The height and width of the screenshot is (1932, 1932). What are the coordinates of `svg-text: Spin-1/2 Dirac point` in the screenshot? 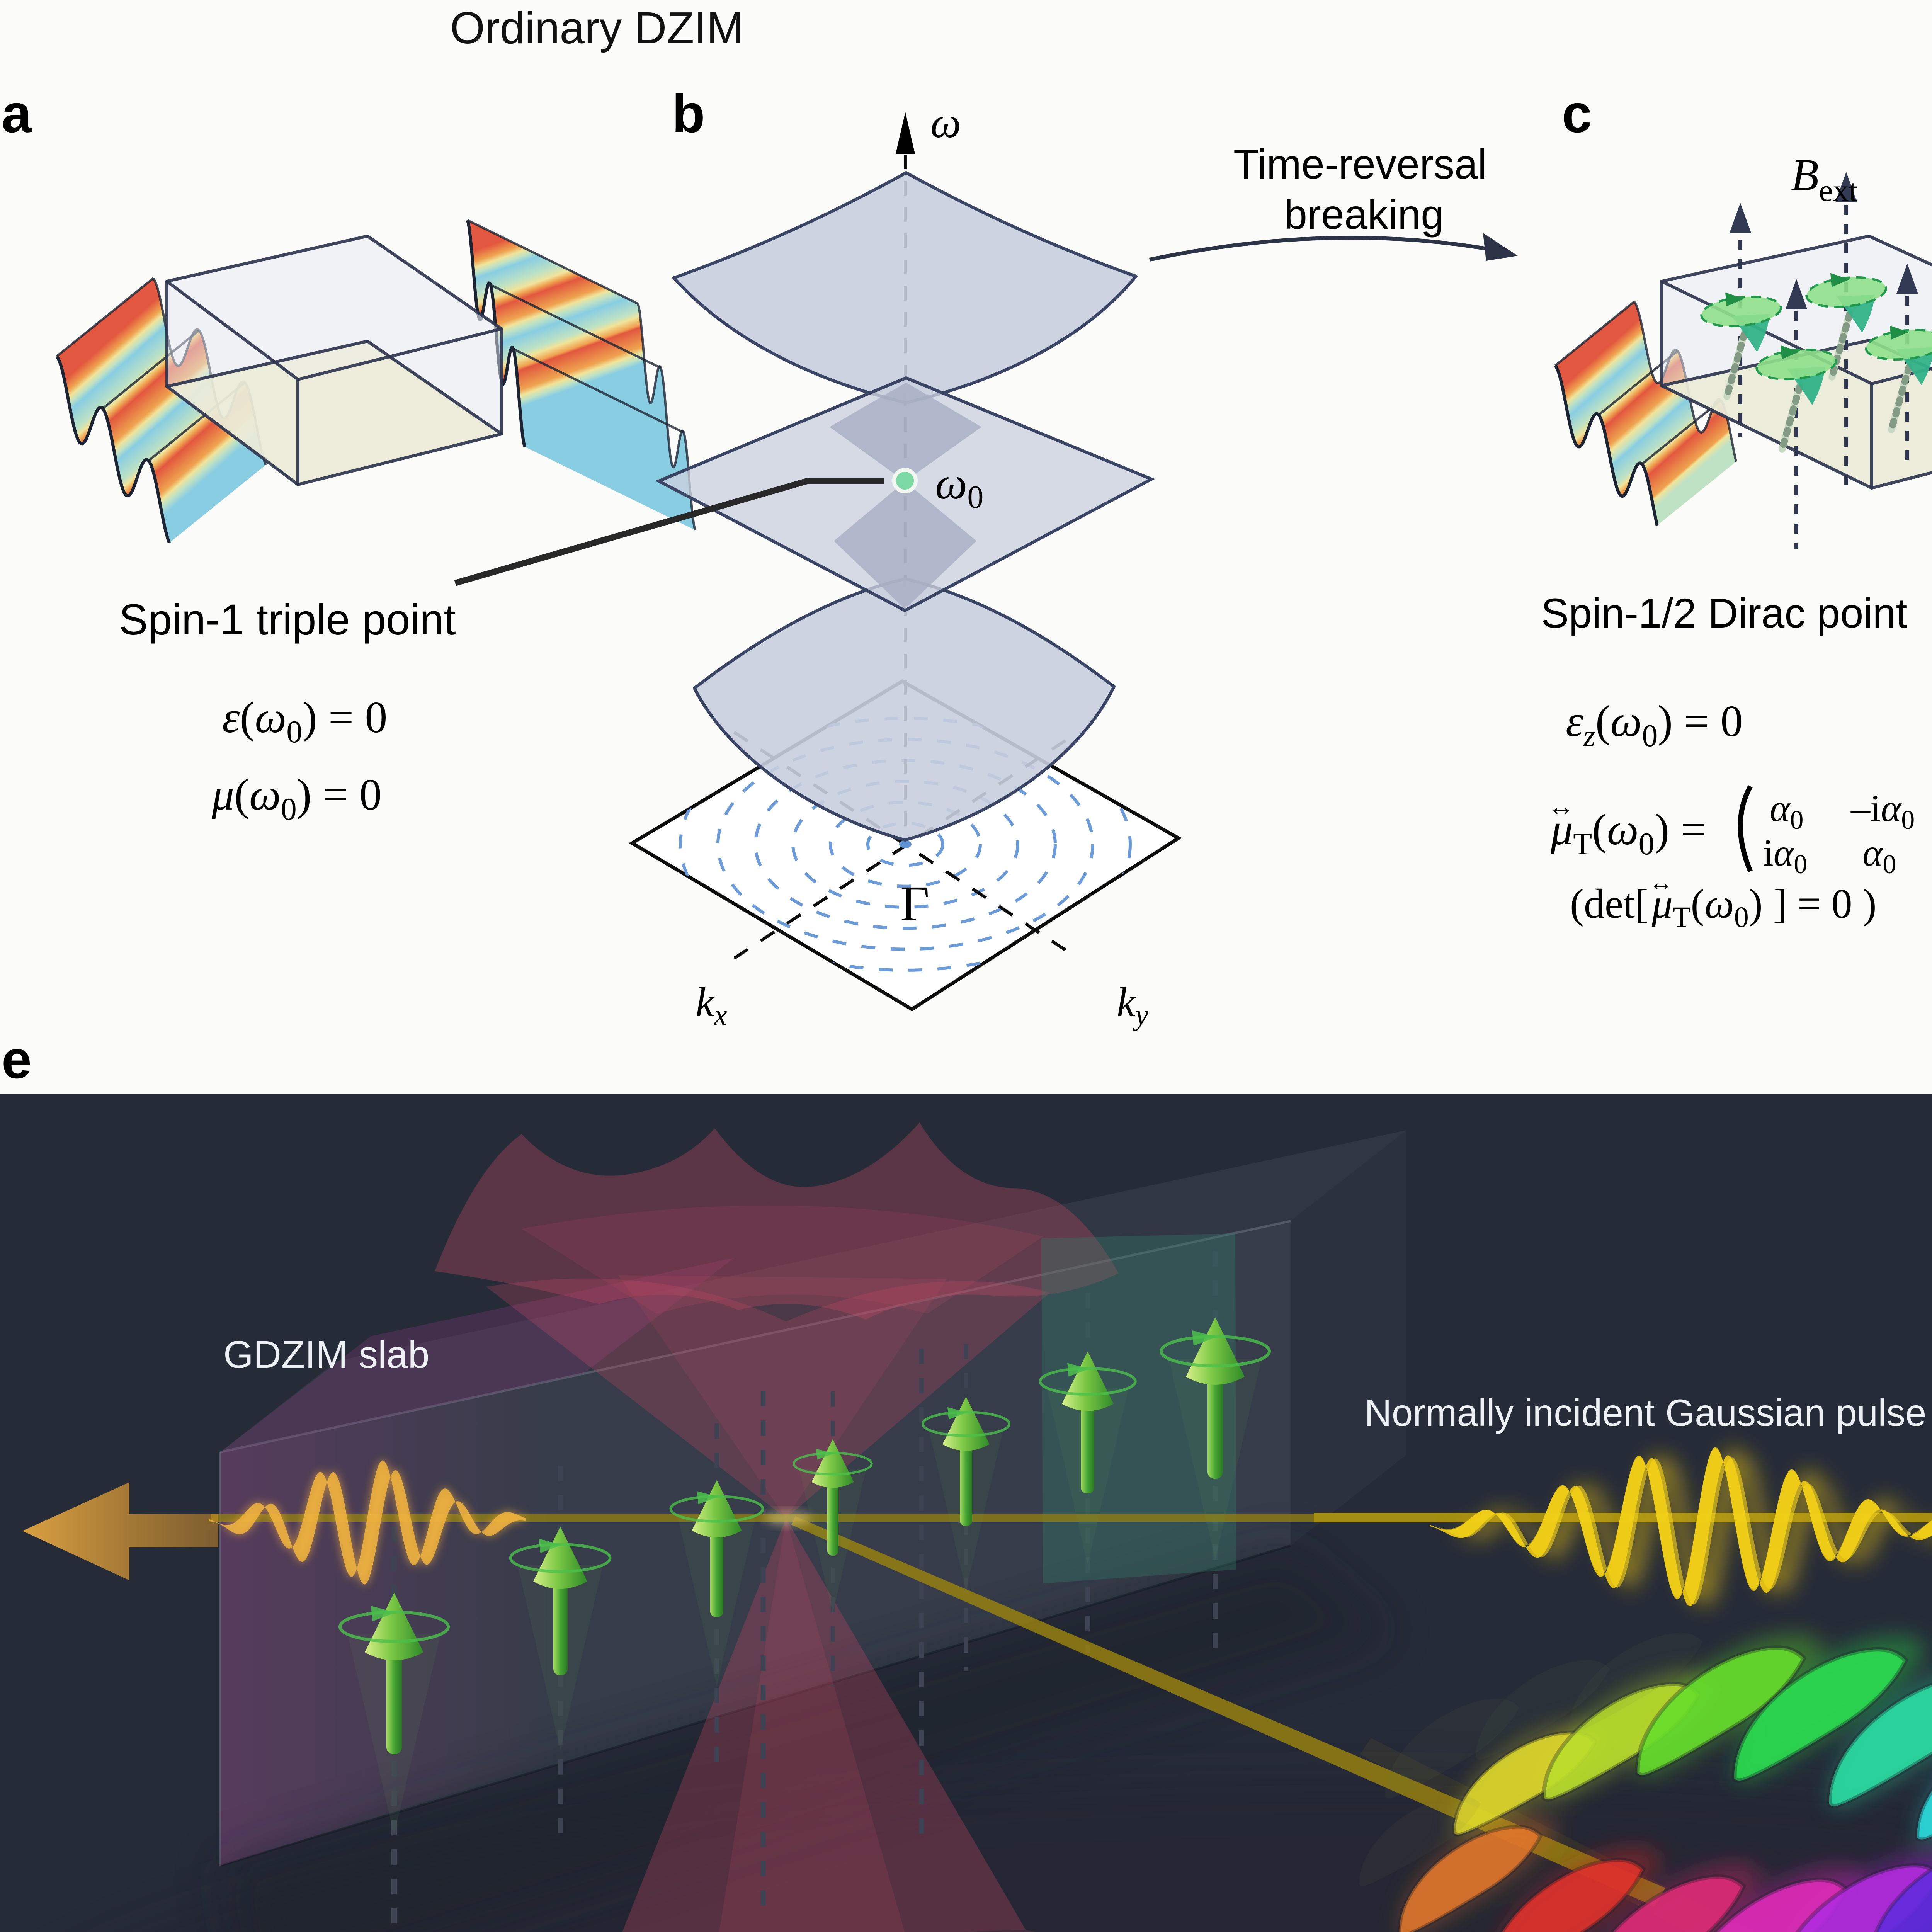 It's located at (1724, 613).